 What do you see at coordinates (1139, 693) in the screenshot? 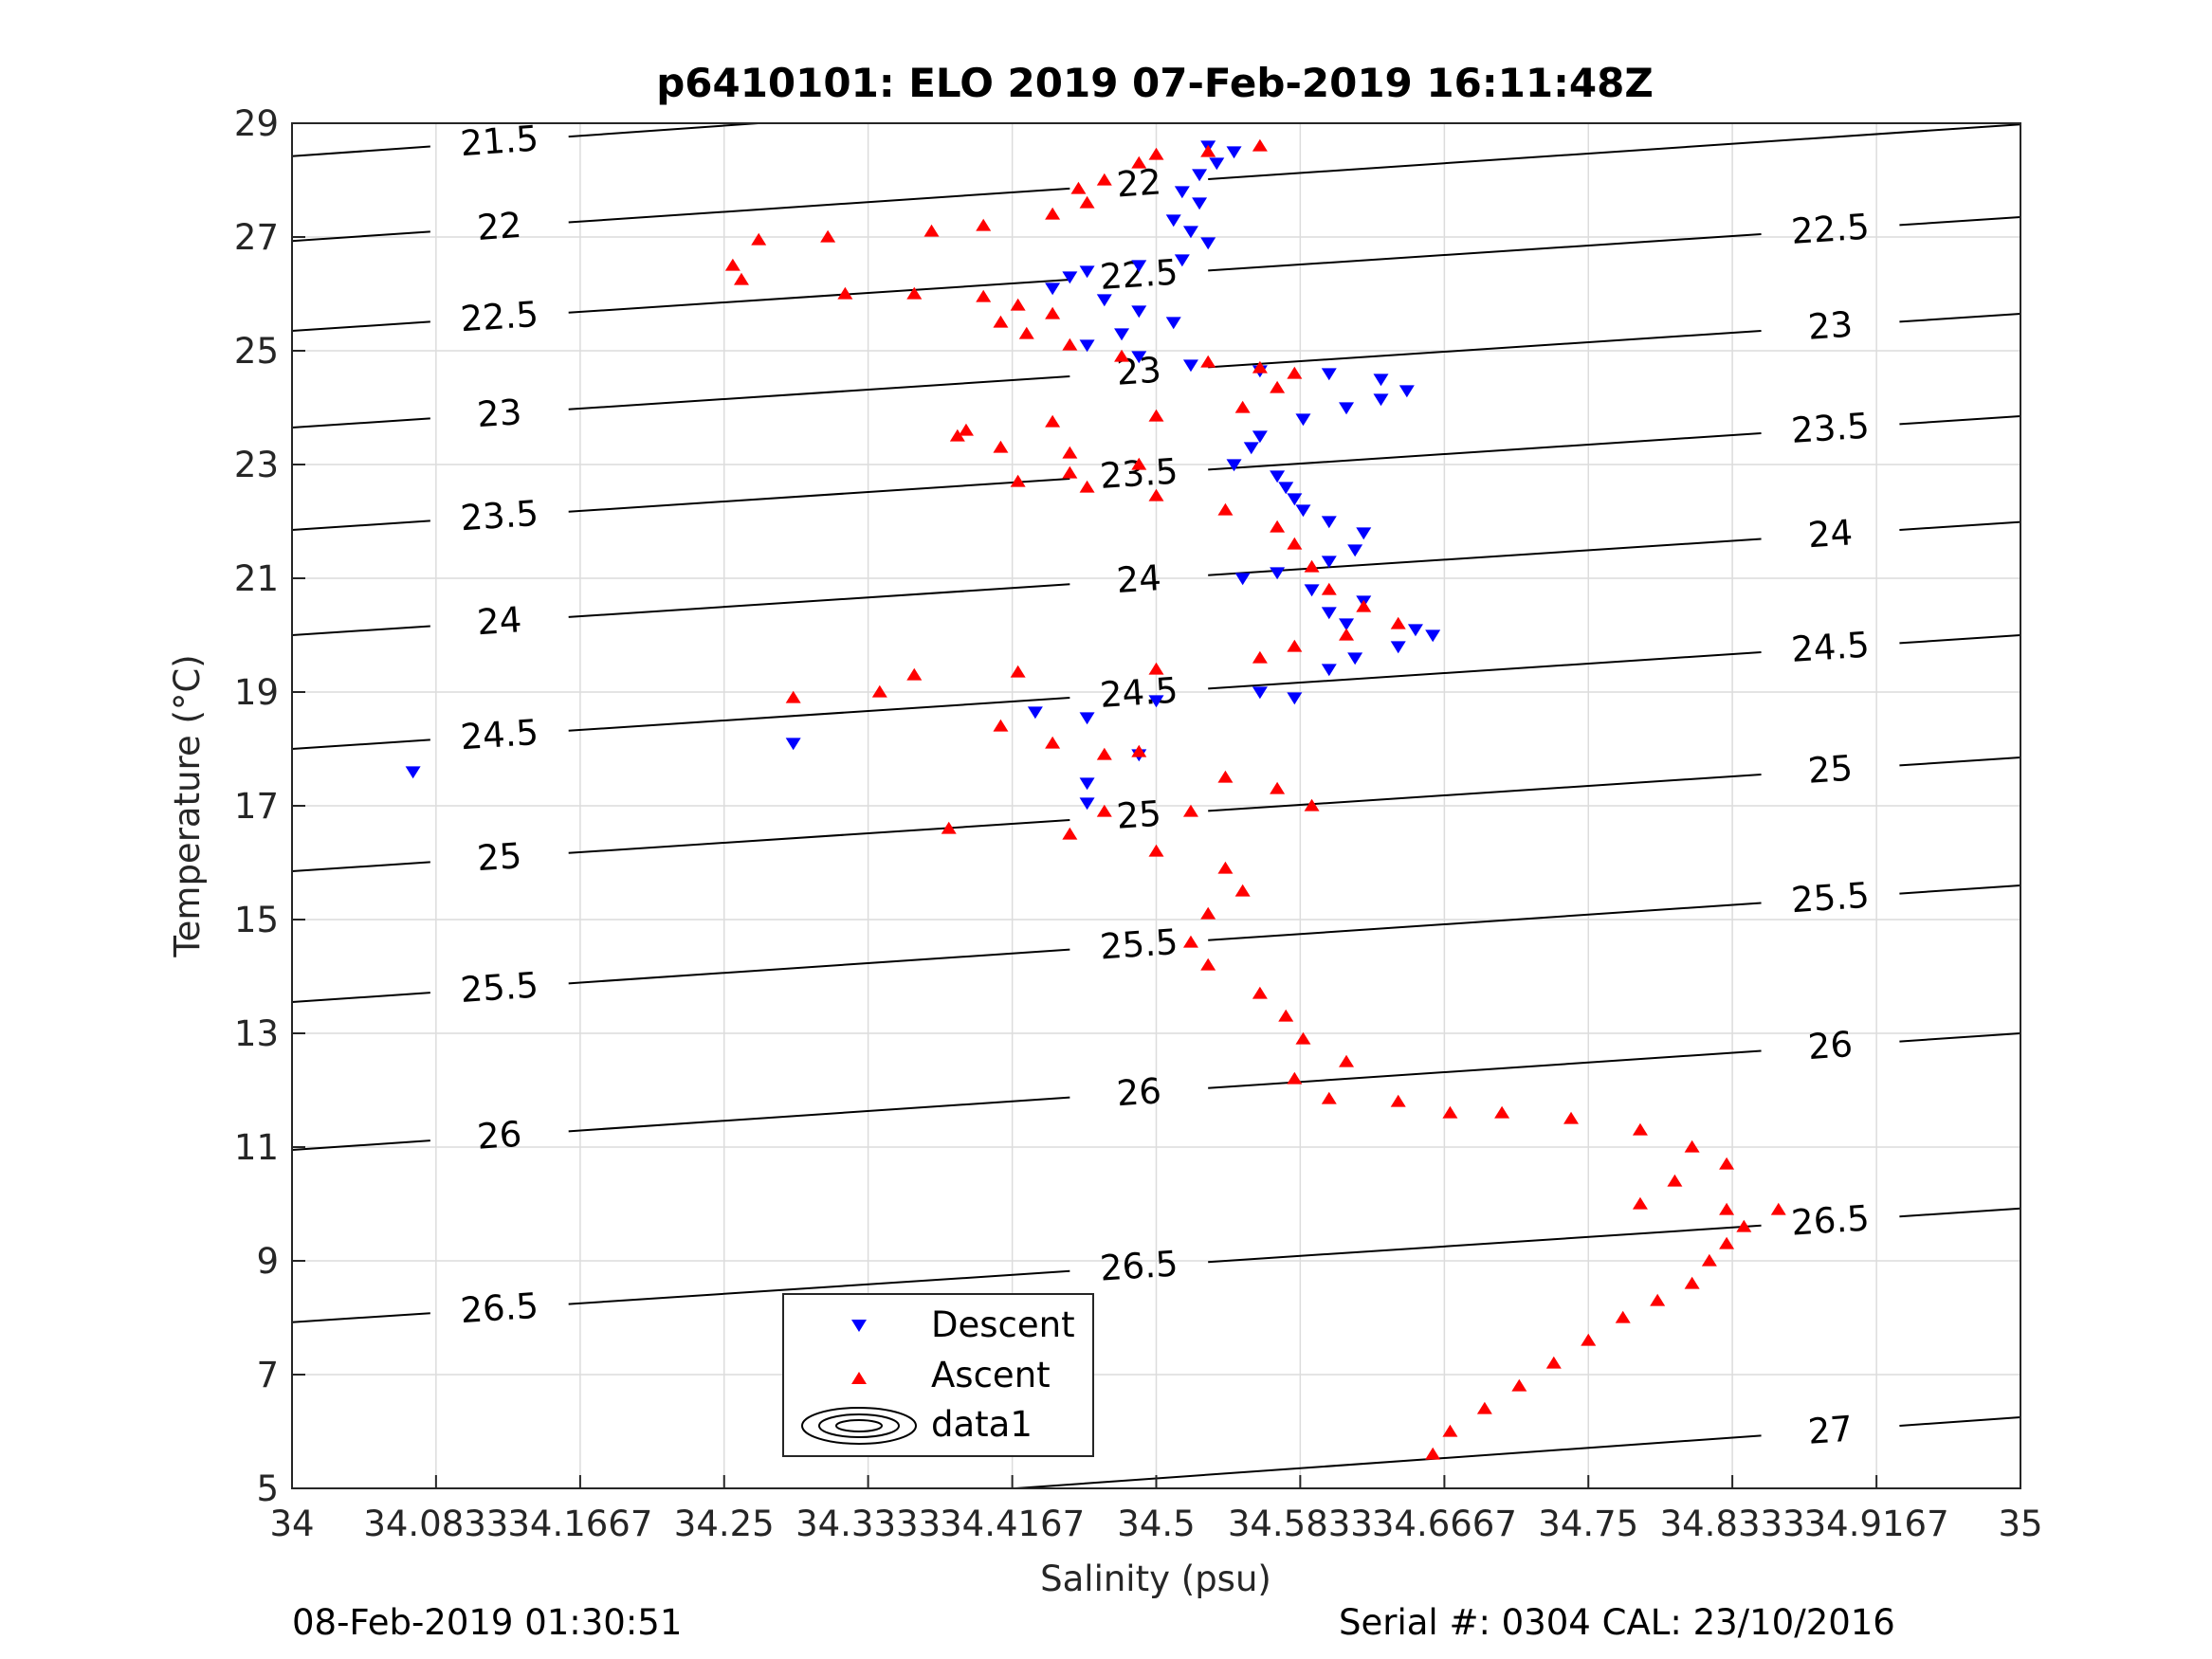
I see `isopycnal-label: 24.5` at bounding box center [1139, 693].